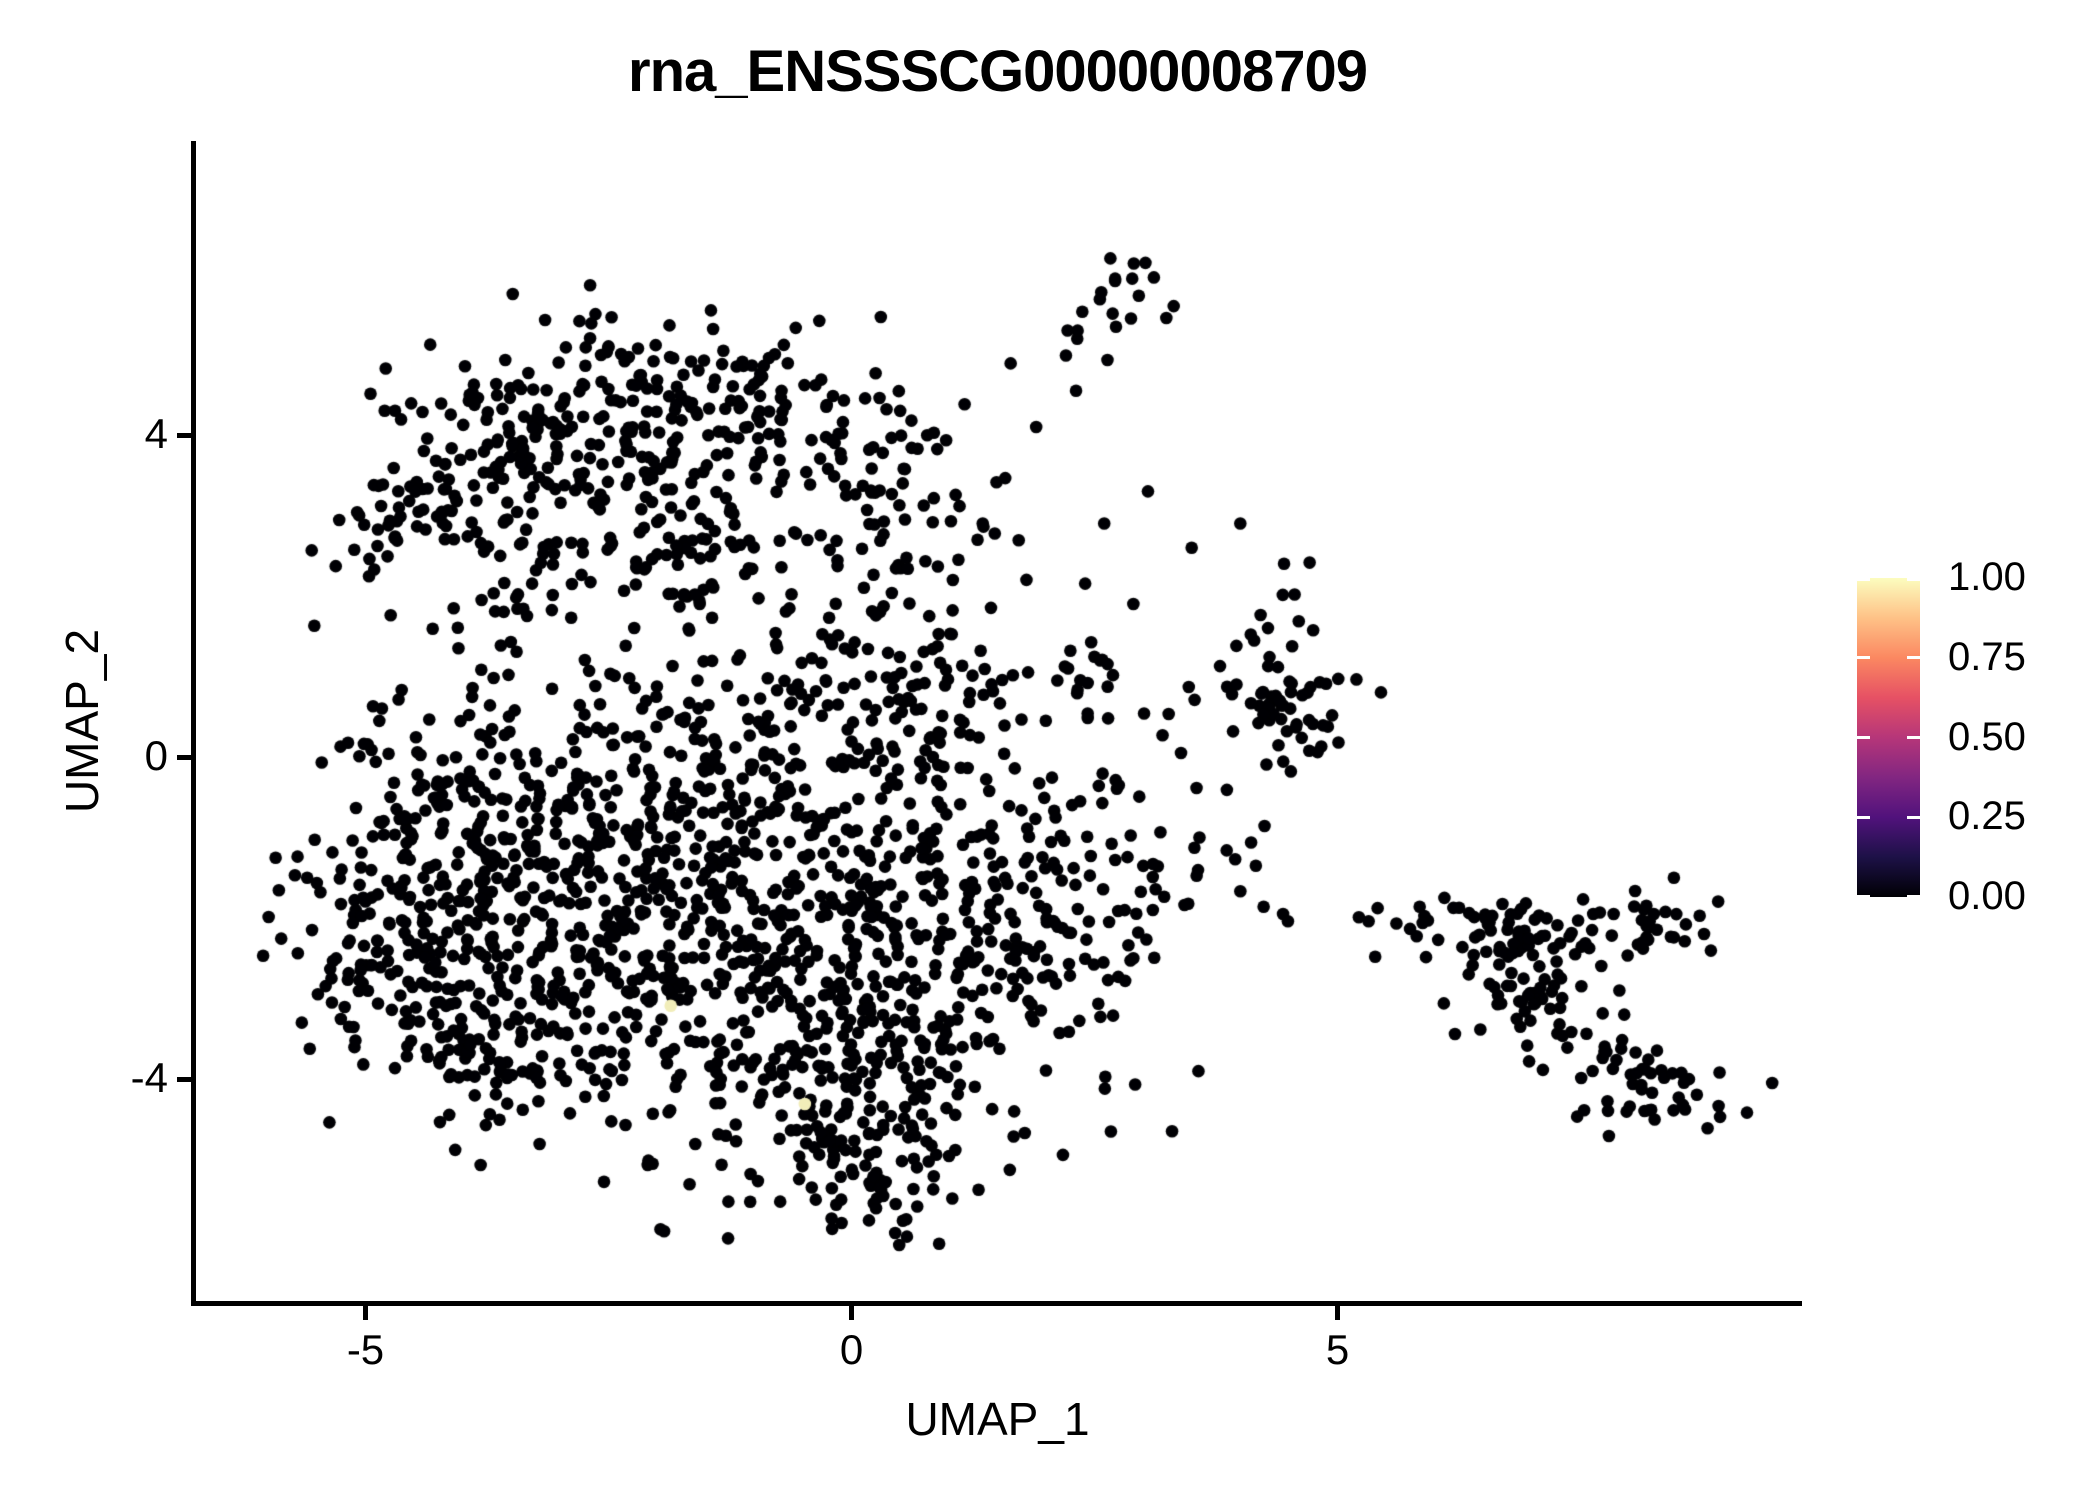 The height and width of the screenshot is (1500, 2100). Describe the element at coordinates (193, 723) in the screenshot. I see `y-axis-line` at that location.